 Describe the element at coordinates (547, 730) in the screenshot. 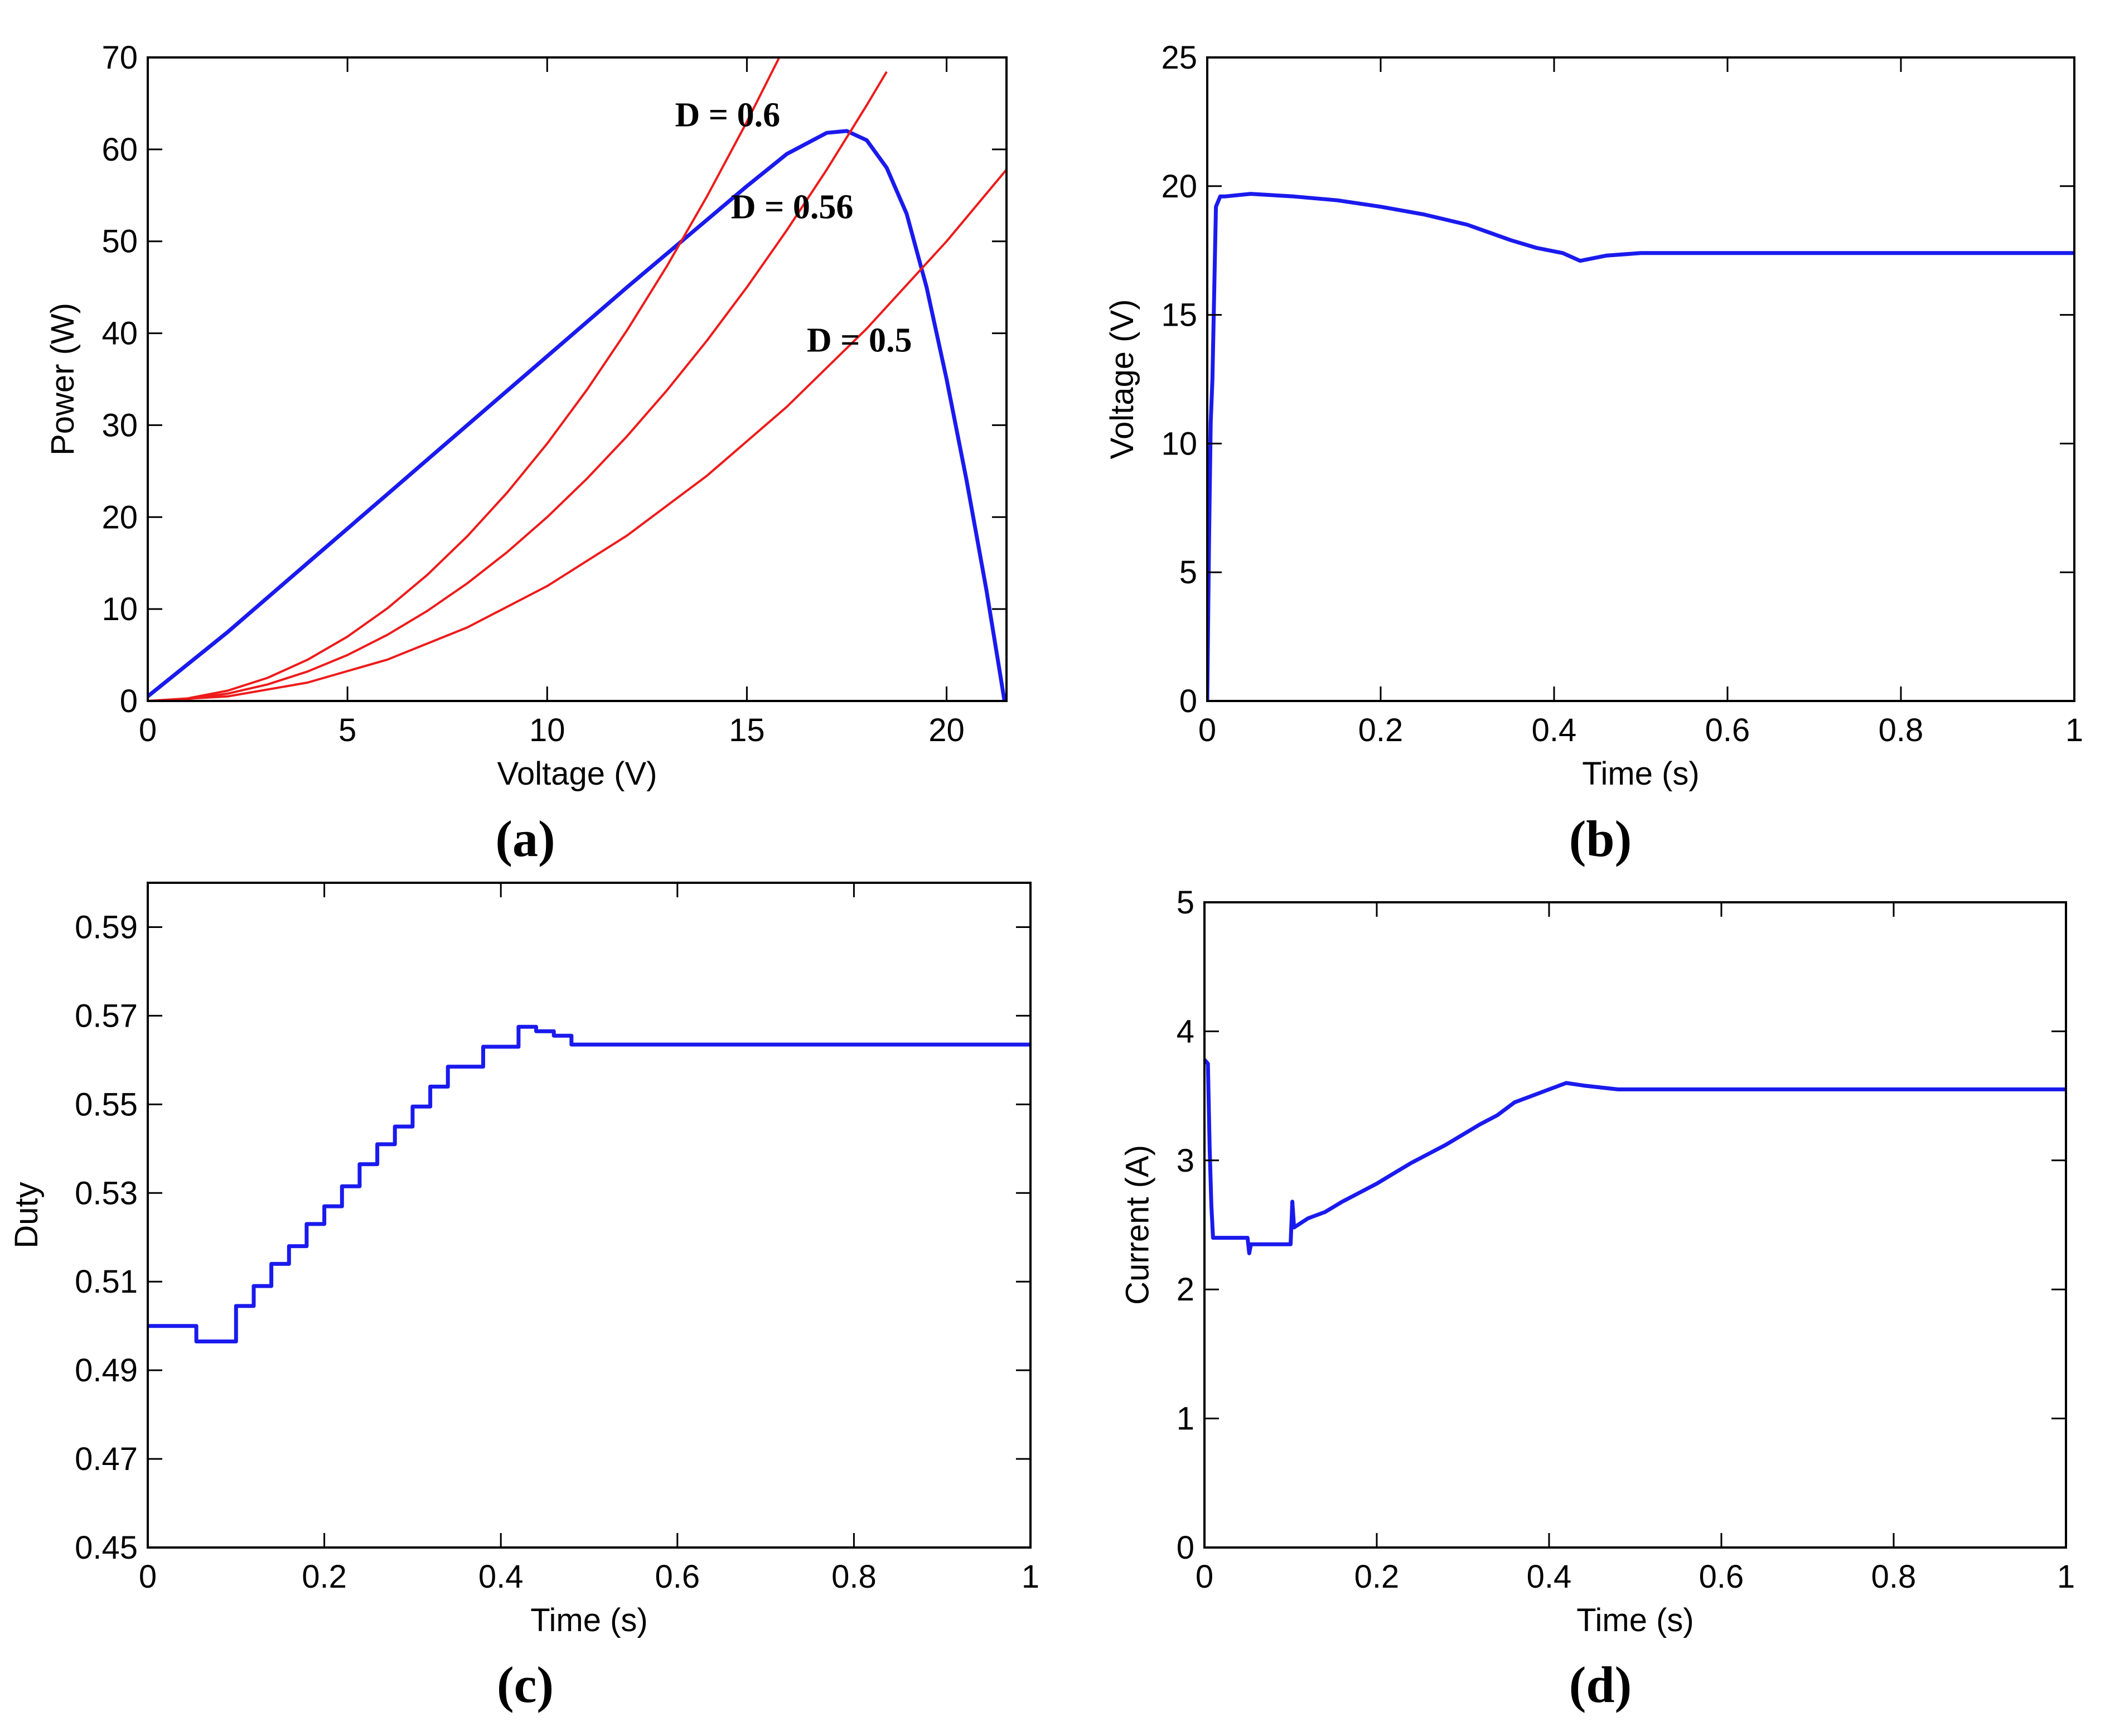

I see `x-tick-label: 10` at that location.